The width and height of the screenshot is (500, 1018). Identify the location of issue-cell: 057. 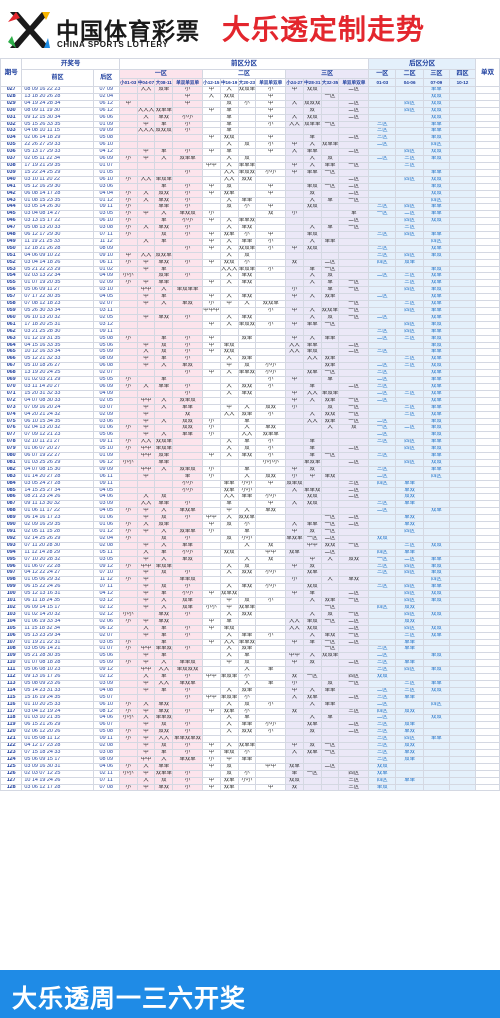
(11, 297).